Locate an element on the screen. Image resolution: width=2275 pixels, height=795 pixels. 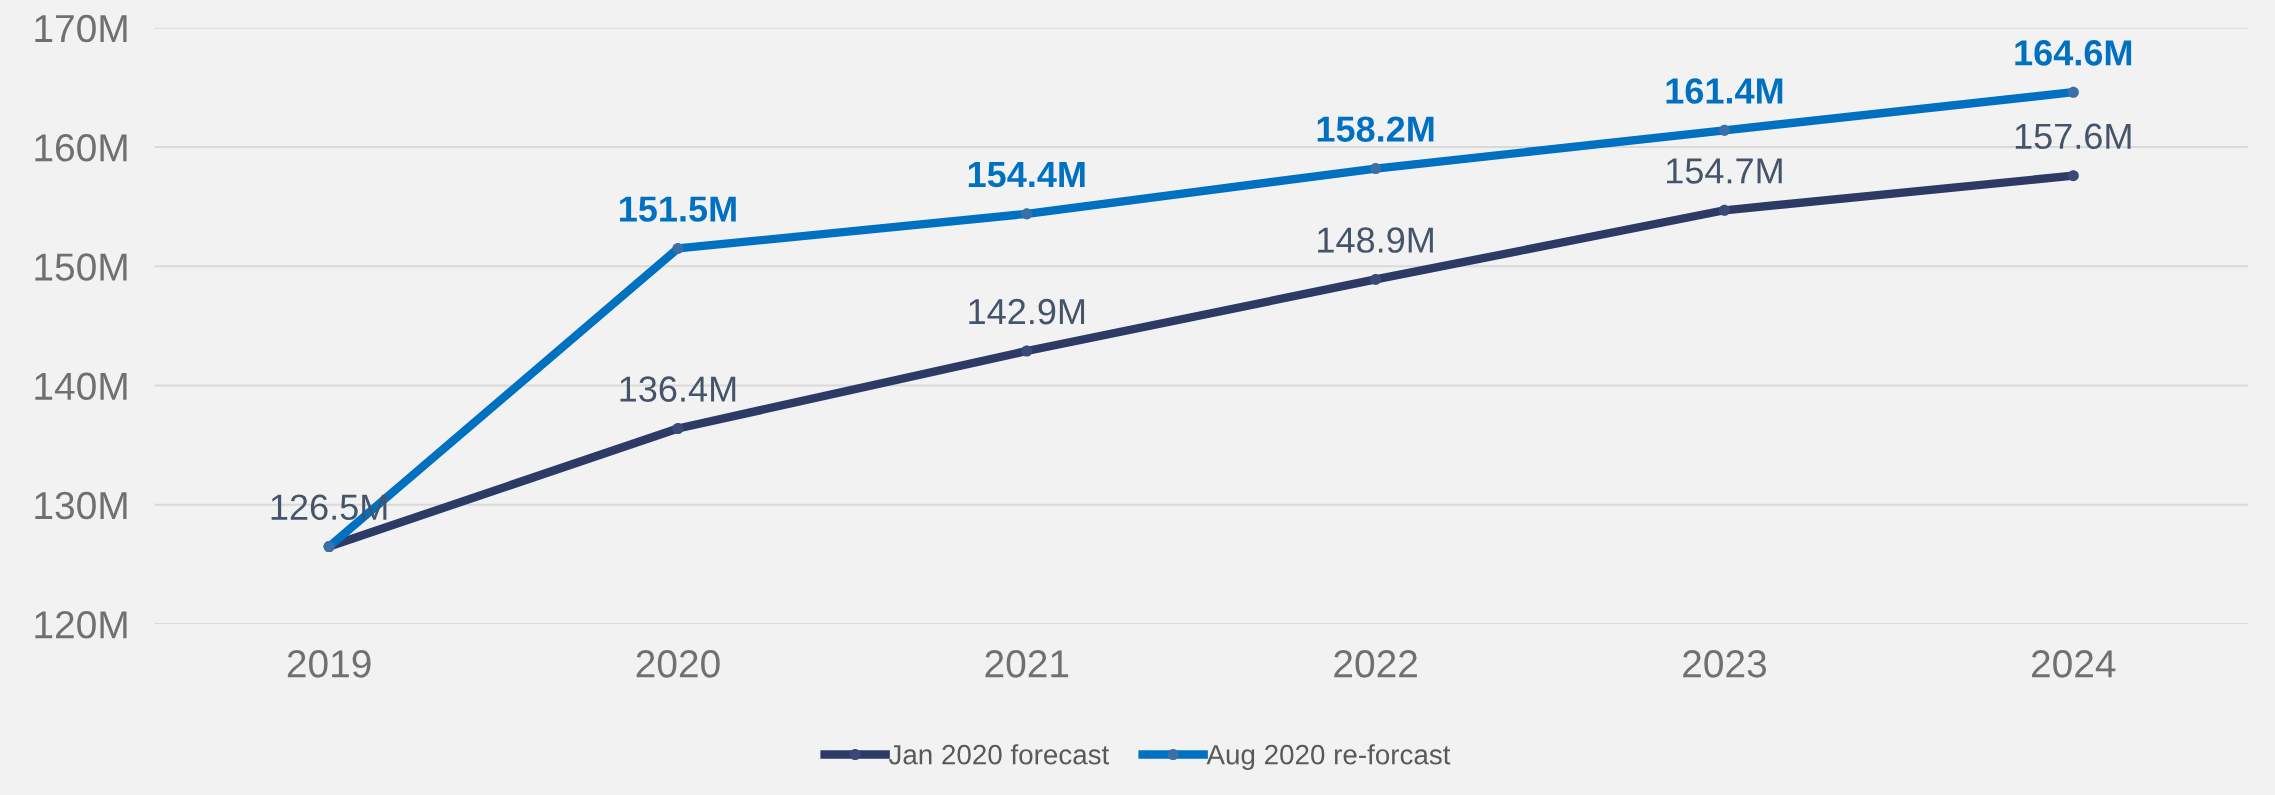
data-label: 142.9M is located at coordinates (1027, 311).